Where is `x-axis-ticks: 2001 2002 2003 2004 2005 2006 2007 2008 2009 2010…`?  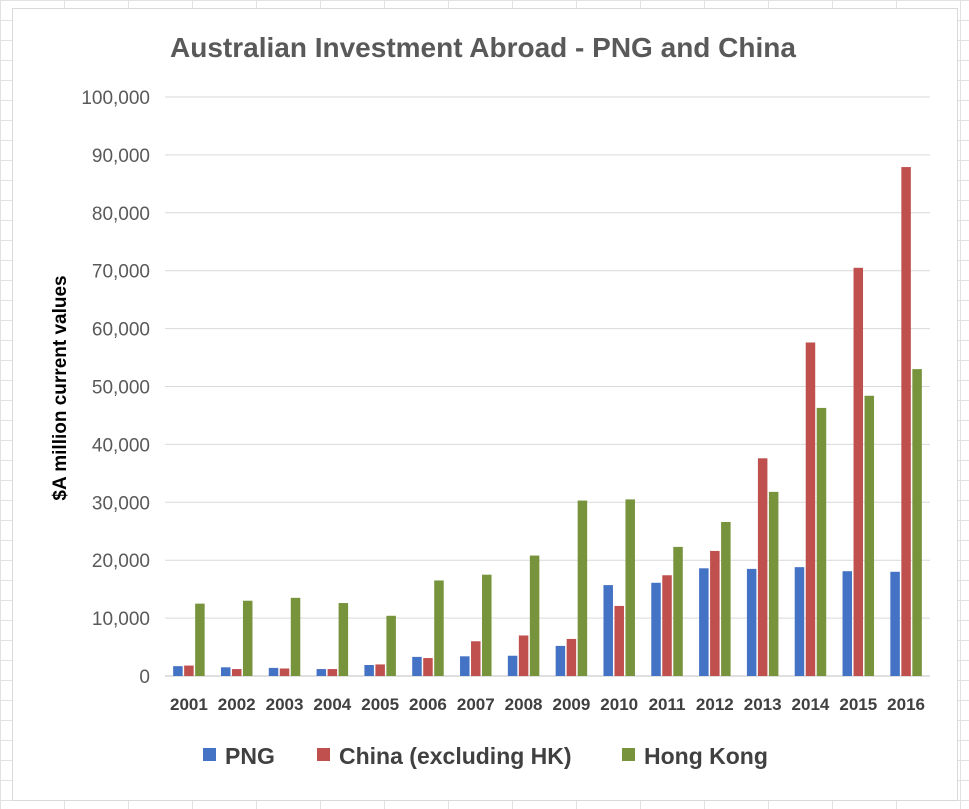 x-axis-ticks: 2001 2002 2003 2004 2005 2006 2007 2008 2009 2010… is located at coordinates (547, 704).